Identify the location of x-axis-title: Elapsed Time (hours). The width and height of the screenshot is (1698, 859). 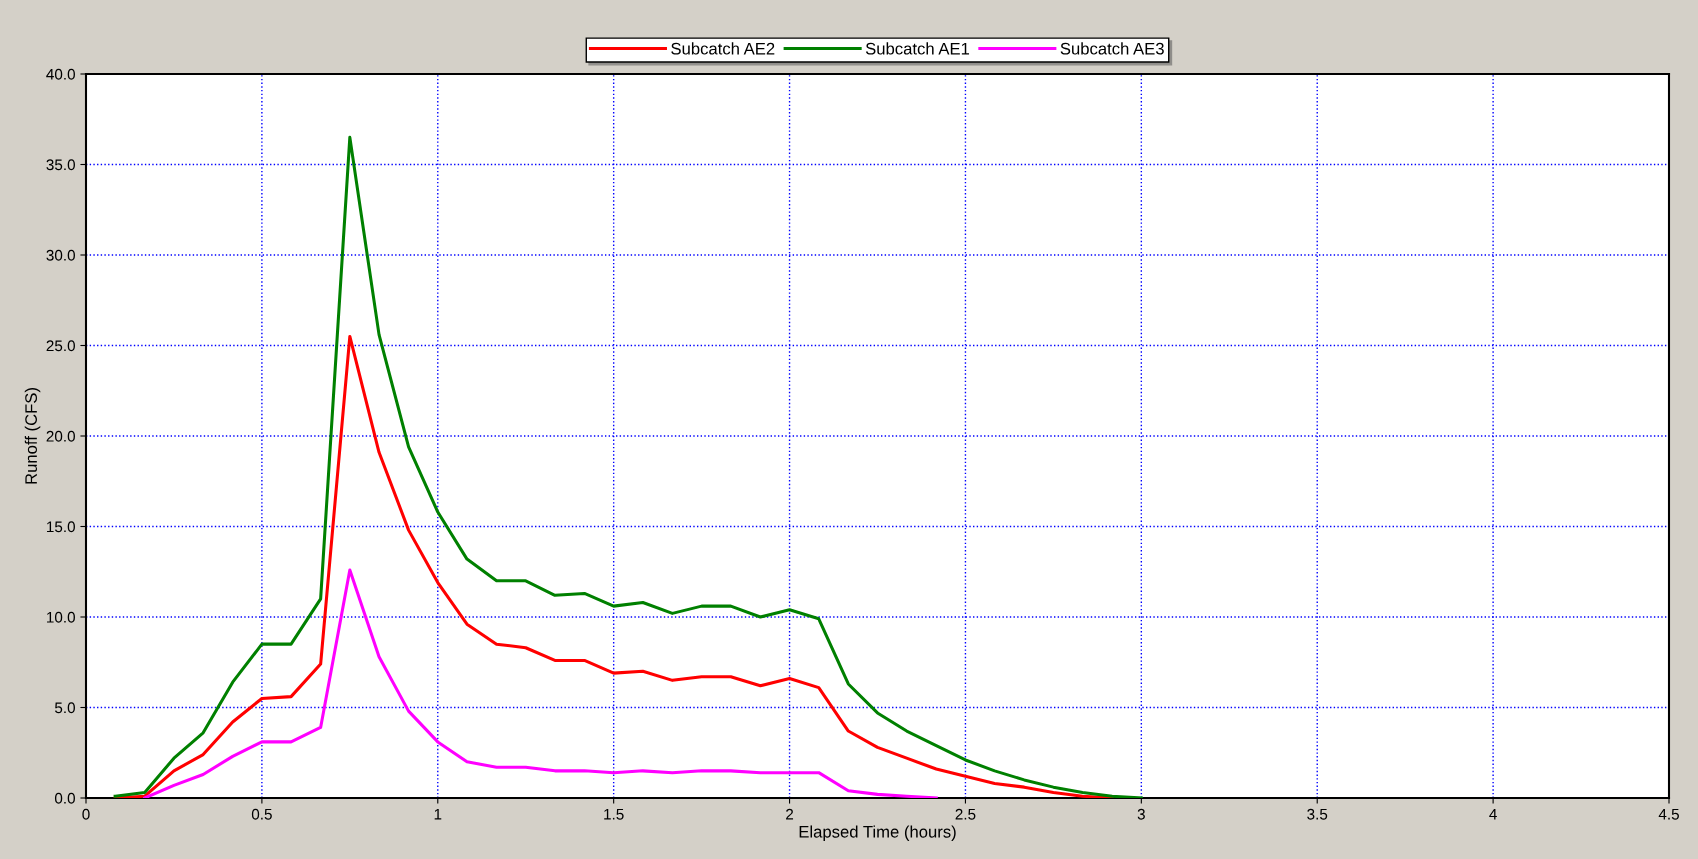
(877, 833).